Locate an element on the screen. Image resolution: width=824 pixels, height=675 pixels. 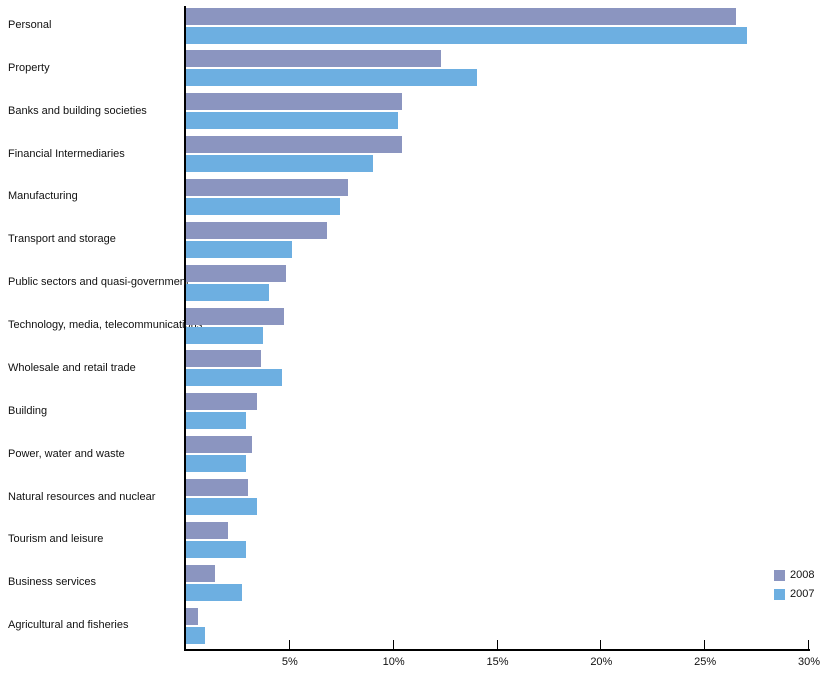
category-label: Natural resources and nuclear is located at coordinates (82, 496).